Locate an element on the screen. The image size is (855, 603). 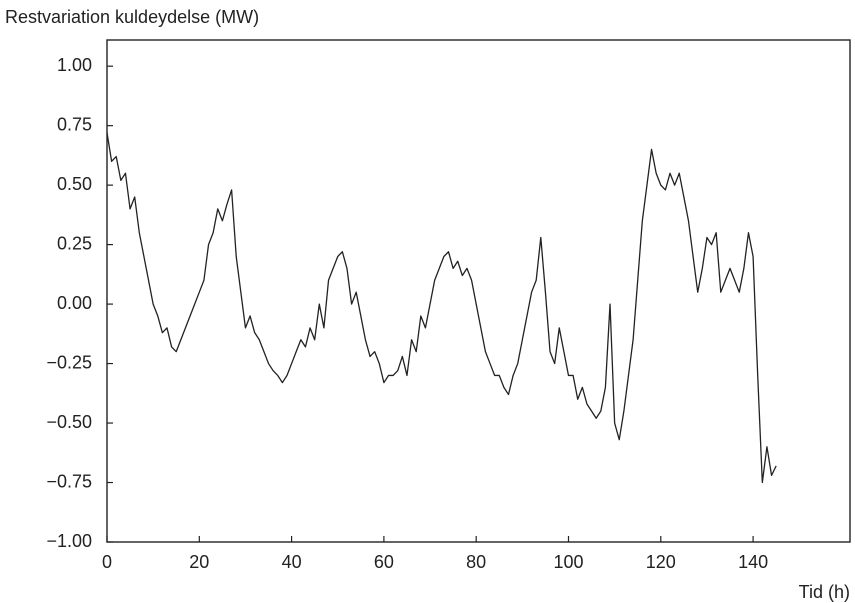
y-axis-label: Restvariation kuldeydelse (MW) is located at coordinates (132, 17).